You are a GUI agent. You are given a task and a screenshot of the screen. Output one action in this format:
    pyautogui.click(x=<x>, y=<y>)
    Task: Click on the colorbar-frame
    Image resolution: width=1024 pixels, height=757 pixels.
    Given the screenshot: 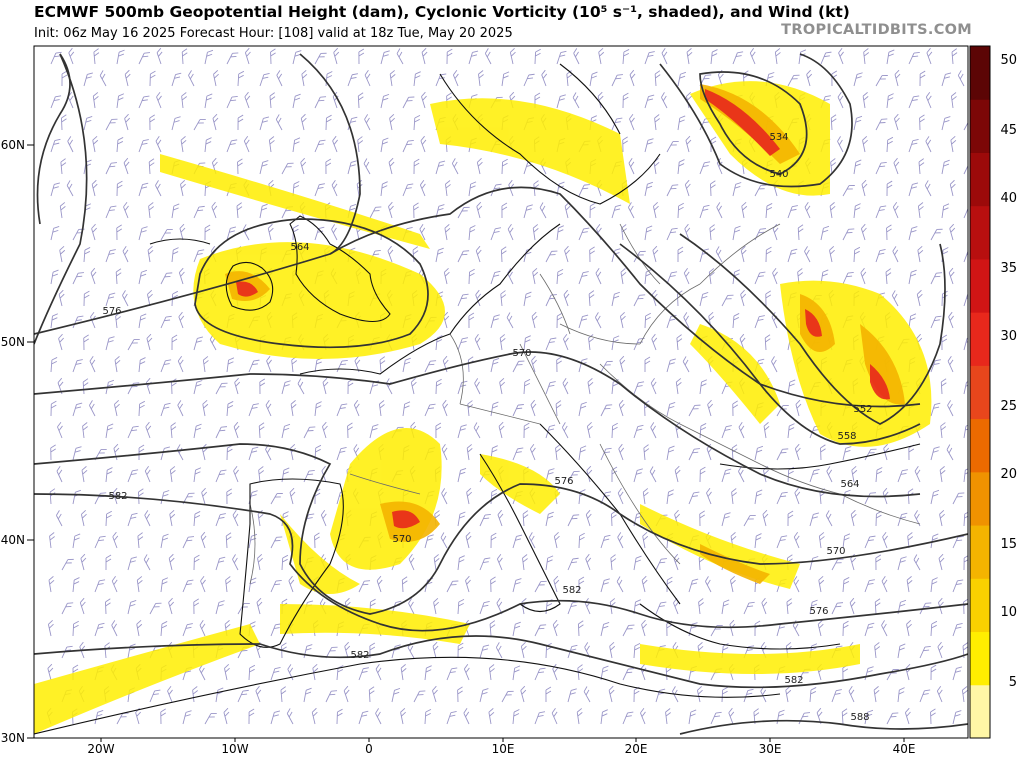 What is the action you would take?
    pyautogui.click(x=980, y=392)
    